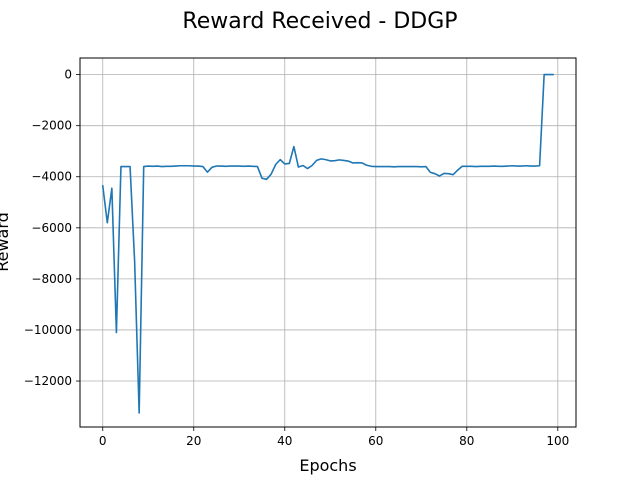 The height and width of the screenshot is (480, 640). Describe the element at coordinates (557, 441) in the screenshot. I see `x-tick-label-5: 100` at that location.